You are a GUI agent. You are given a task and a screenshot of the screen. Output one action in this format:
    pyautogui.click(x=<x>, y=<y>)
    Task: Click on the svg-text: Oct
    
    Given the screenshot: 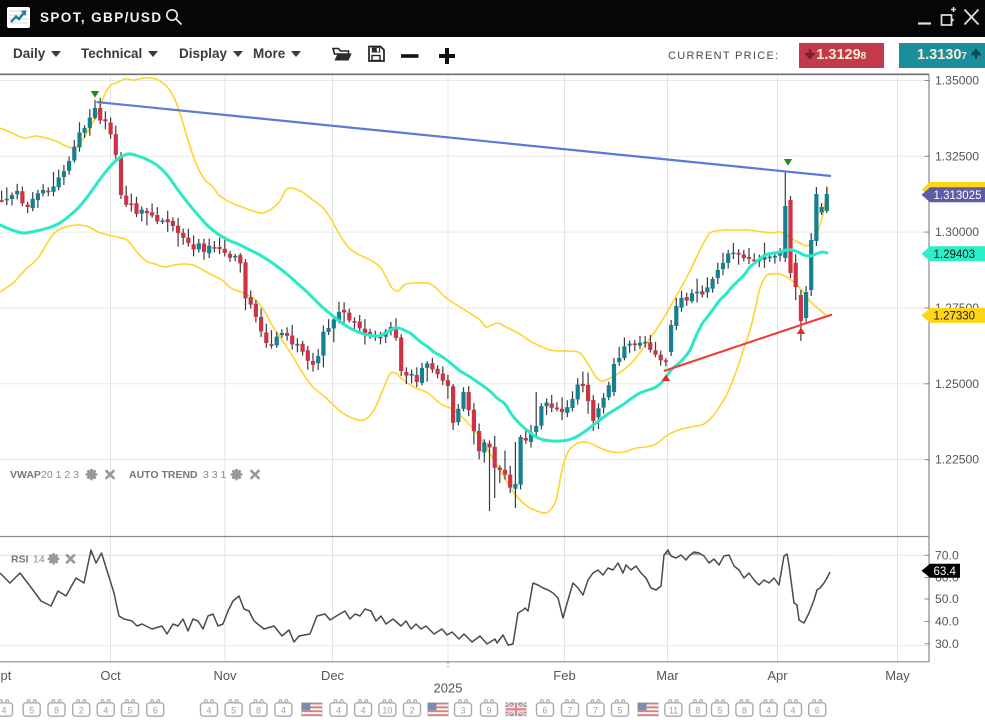 What is the action you would take?
    pyautogui.click(x=110, y=675)
    